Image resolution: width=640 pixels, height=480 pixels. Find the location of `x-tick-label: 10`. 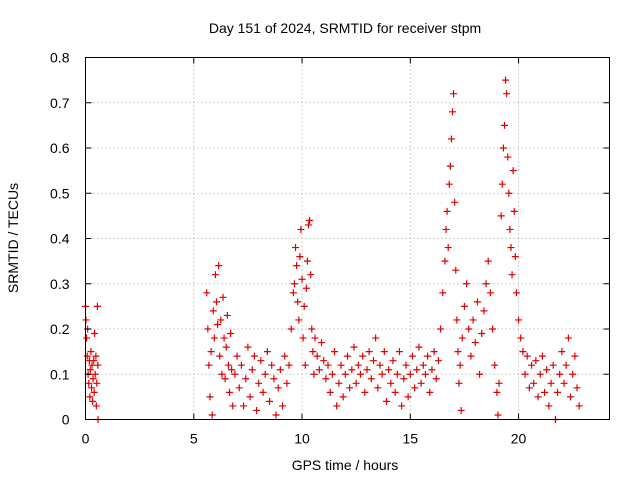

x-tick-label: 10 is located at coordinates (302, 439).